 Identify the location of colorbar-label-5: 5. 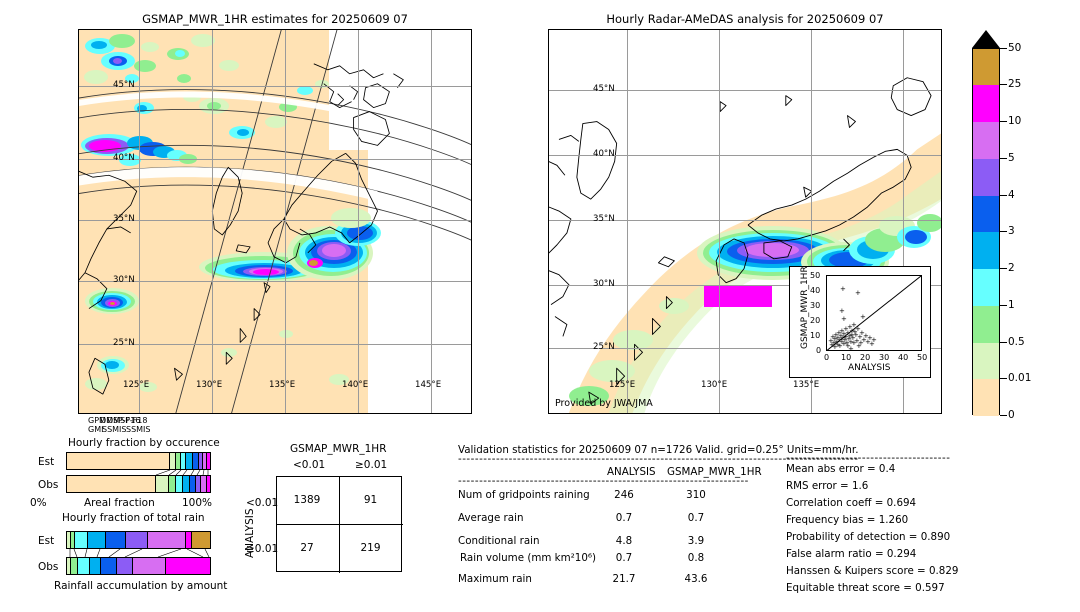
(1011, 158).